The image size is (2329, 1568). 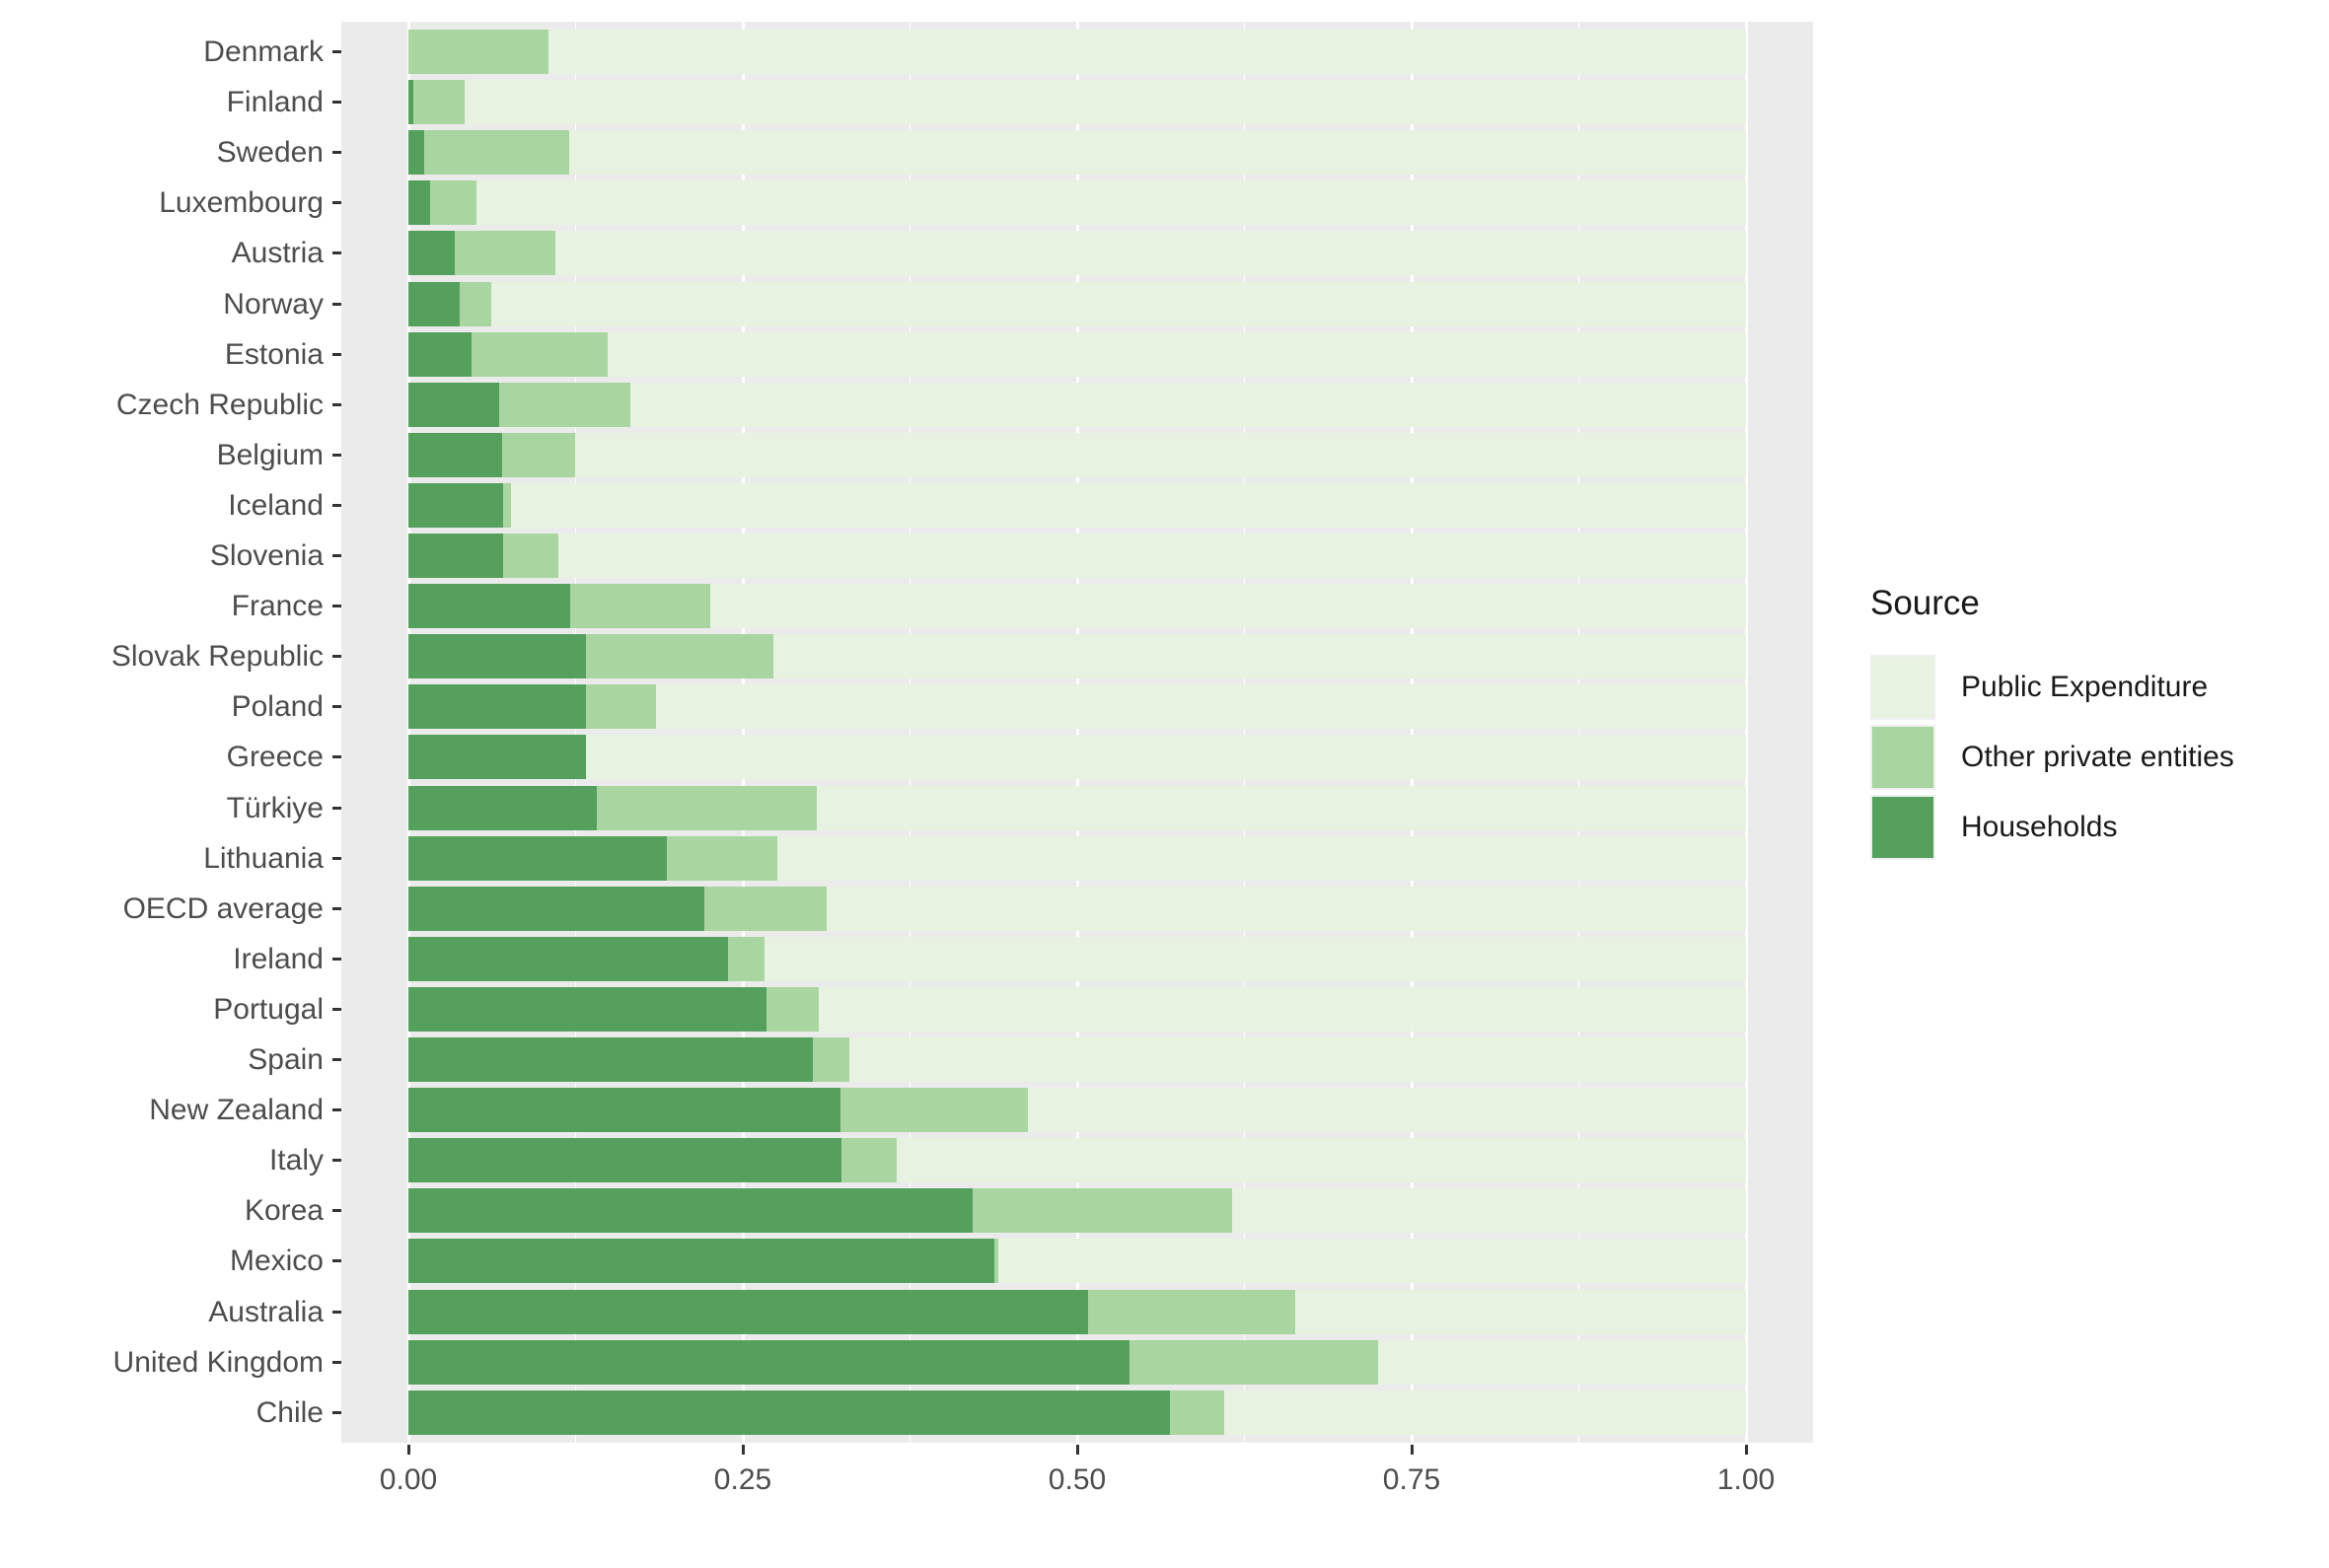 What do you see at coordinates (274, 354) in the screenshot?
I see `y-axis-label: Estonia` at bounding box center [274, 354].